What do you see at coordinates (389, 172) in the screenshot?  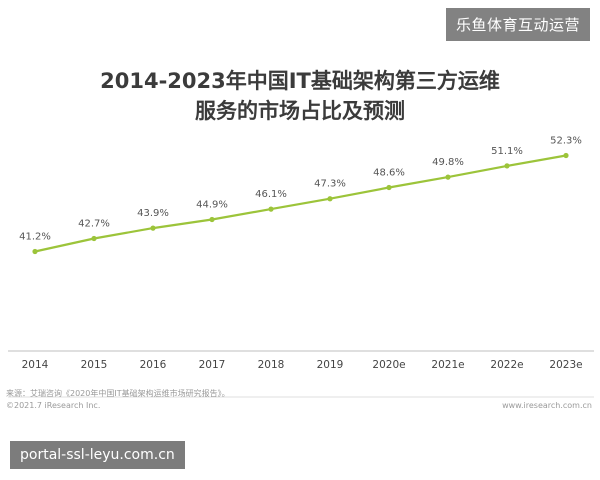 I see `data-label: 48.6%` at bounding box center [389, 172].